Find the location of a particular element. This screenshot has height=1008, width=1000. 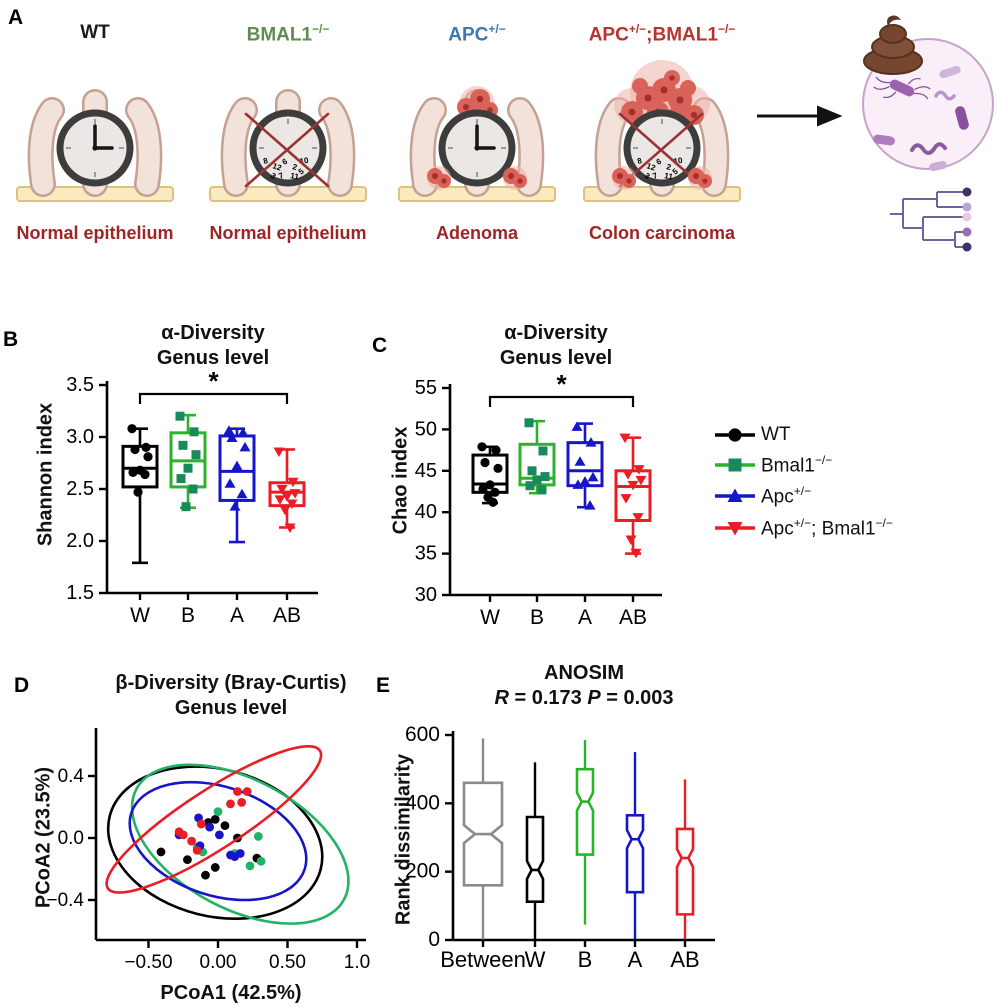

apc-bmal1-marker-icon is located at coordinates (735, 528).